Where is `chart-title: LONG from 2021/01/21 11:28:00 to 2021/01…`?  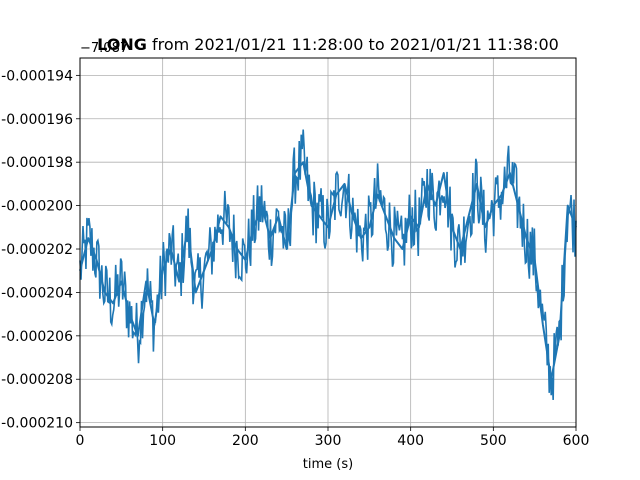
chart-title: LONG from 2021/01/21 11:28:00 to 2021/01… is located at coordinates (328, 44).